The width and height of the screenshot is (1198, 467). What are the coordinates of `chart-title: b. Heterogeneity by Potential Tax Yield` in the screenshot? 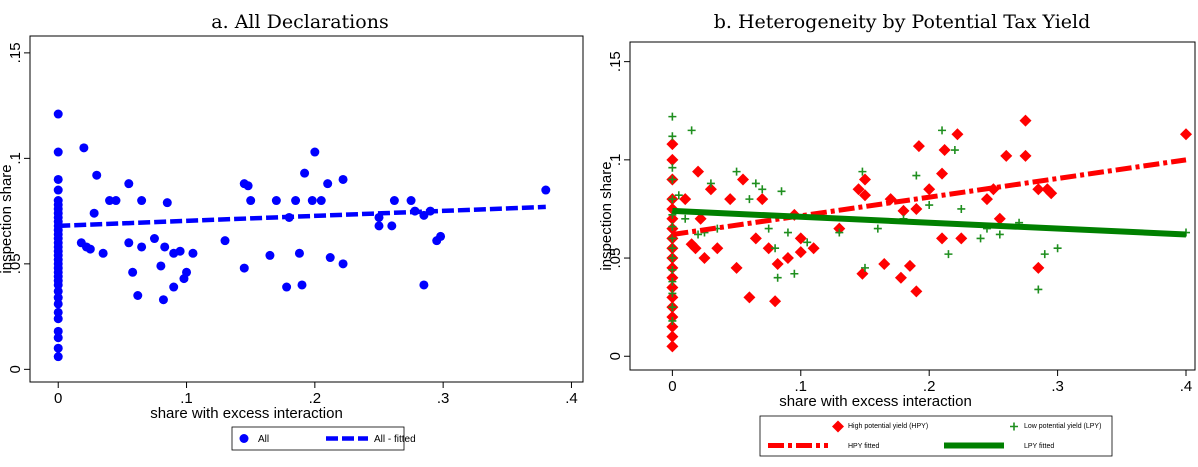 It's located at (902, 22).